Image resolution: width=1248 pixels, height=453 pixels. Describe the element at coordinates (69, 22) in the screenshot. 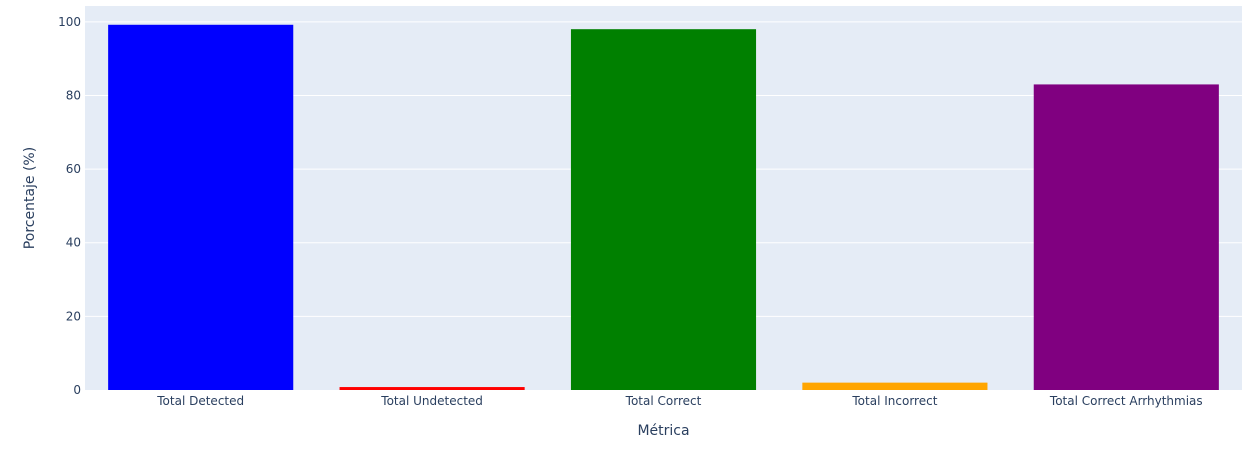

I see `y-tick-label: 100` at that location.